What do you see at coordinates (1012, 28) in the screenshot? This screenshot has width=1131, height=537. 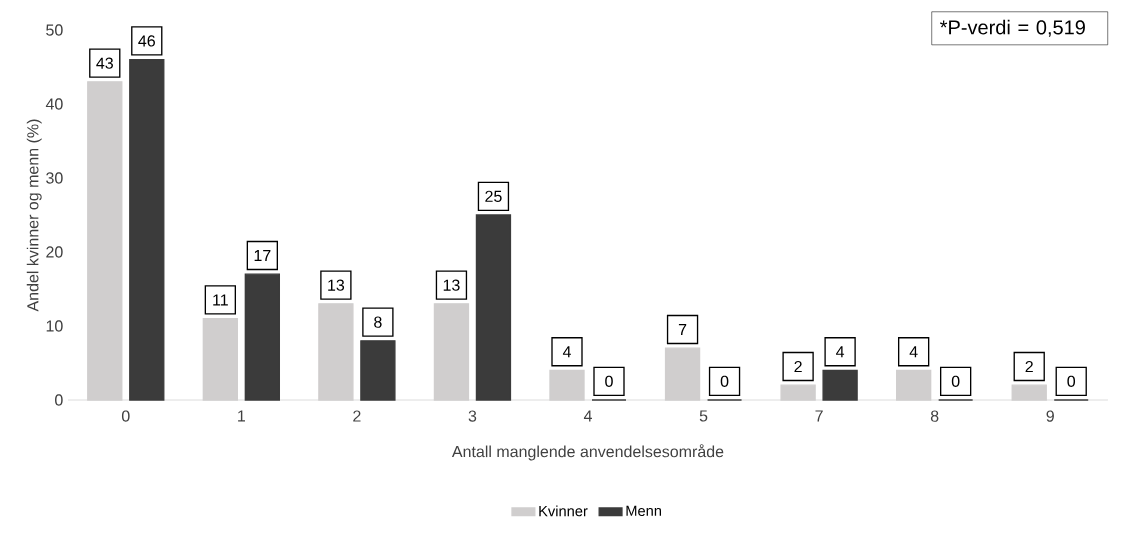 I see `annotation: *P-verdi = 0,519` at bounding box center [1012, 28].